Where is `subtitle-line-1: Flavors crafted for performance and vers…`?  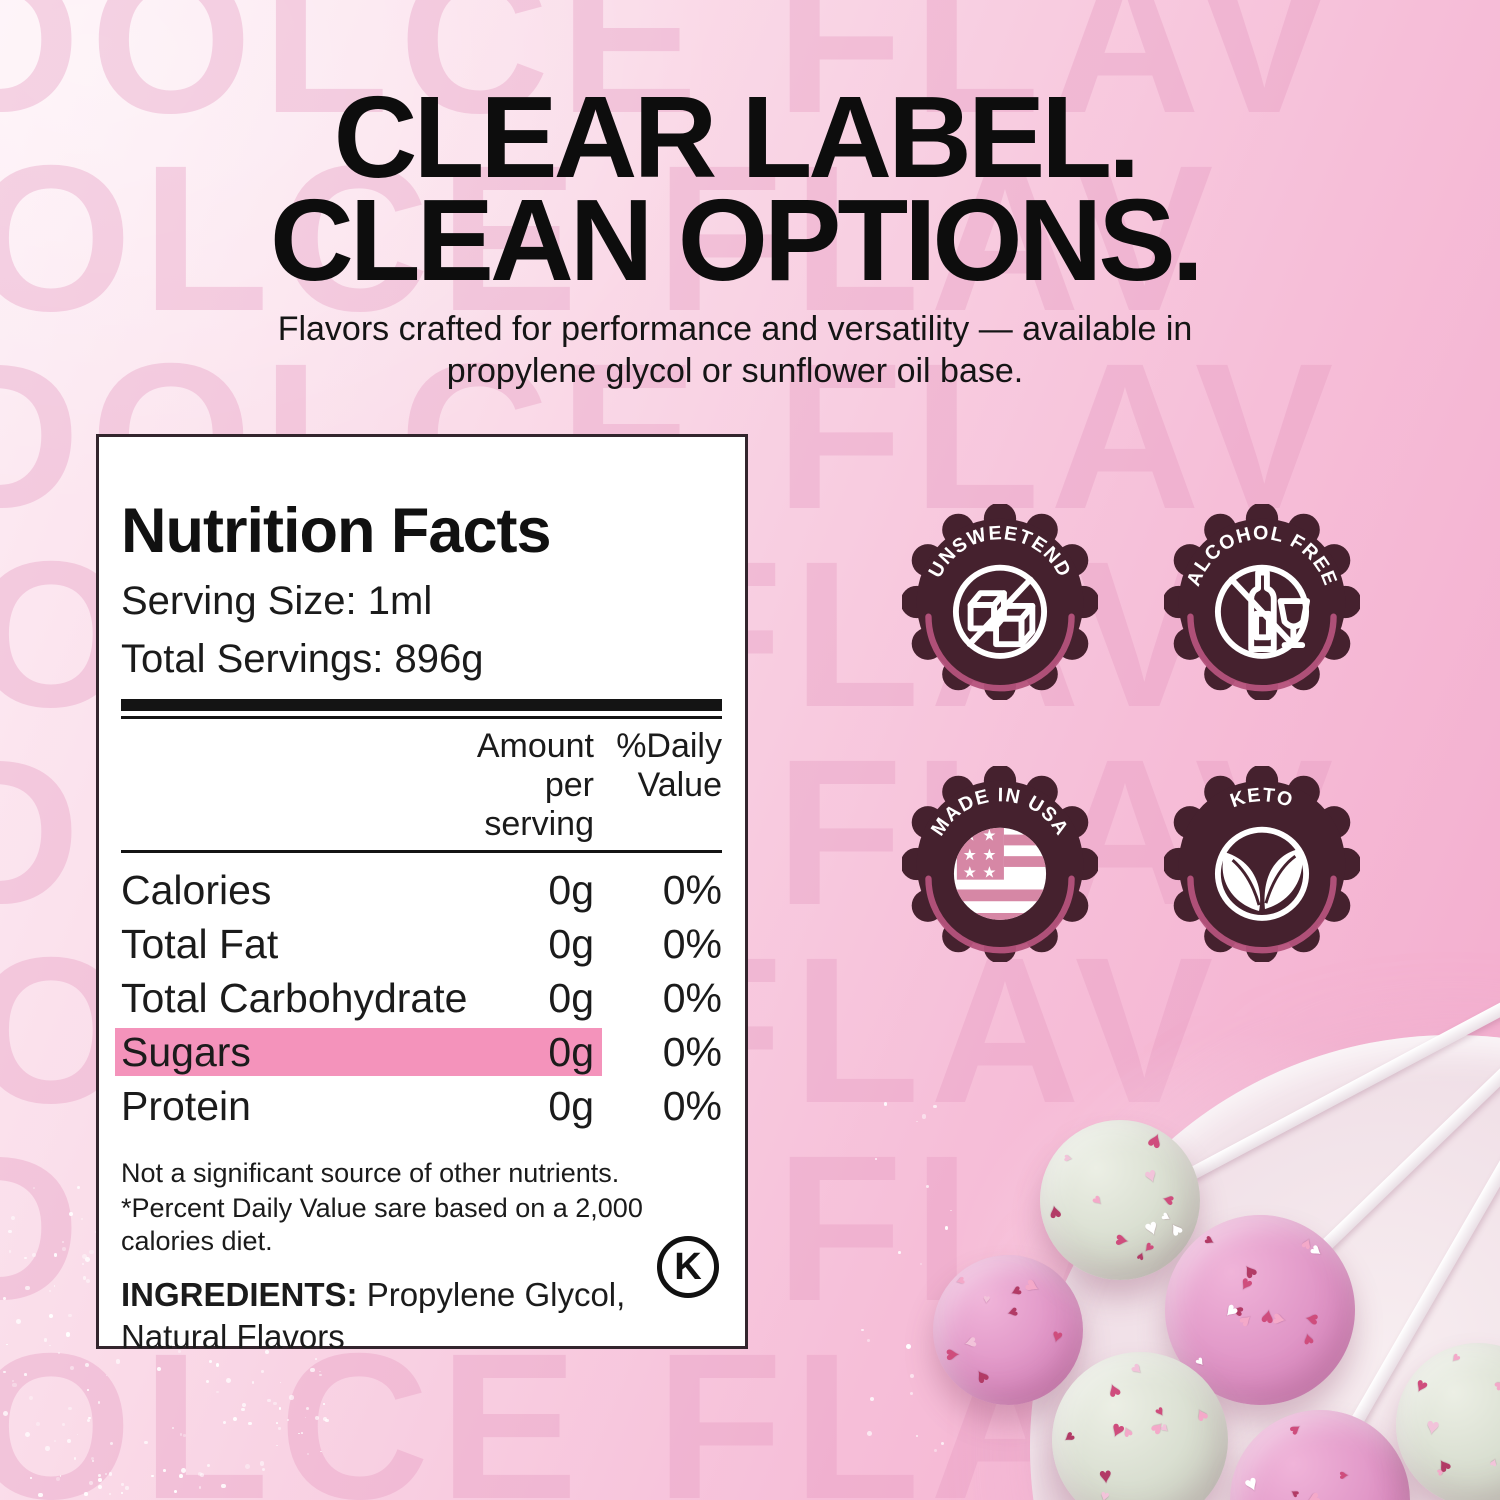 subtitle-line-1: Flavors crafted for performance and vers… is located at coordinates (735, 329).